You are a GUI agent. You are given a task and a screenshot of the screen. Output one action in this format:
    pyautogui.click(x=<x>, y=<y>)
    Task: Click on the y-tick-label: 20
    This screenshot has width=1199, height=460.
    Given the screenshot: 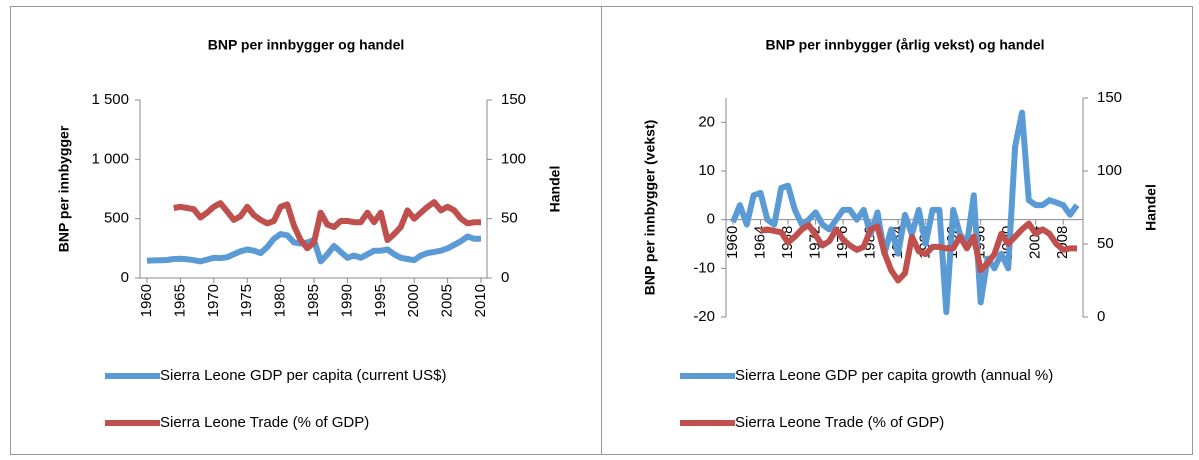 What is the action you would take?
    pyautogui.click(x=706, y=121)
    